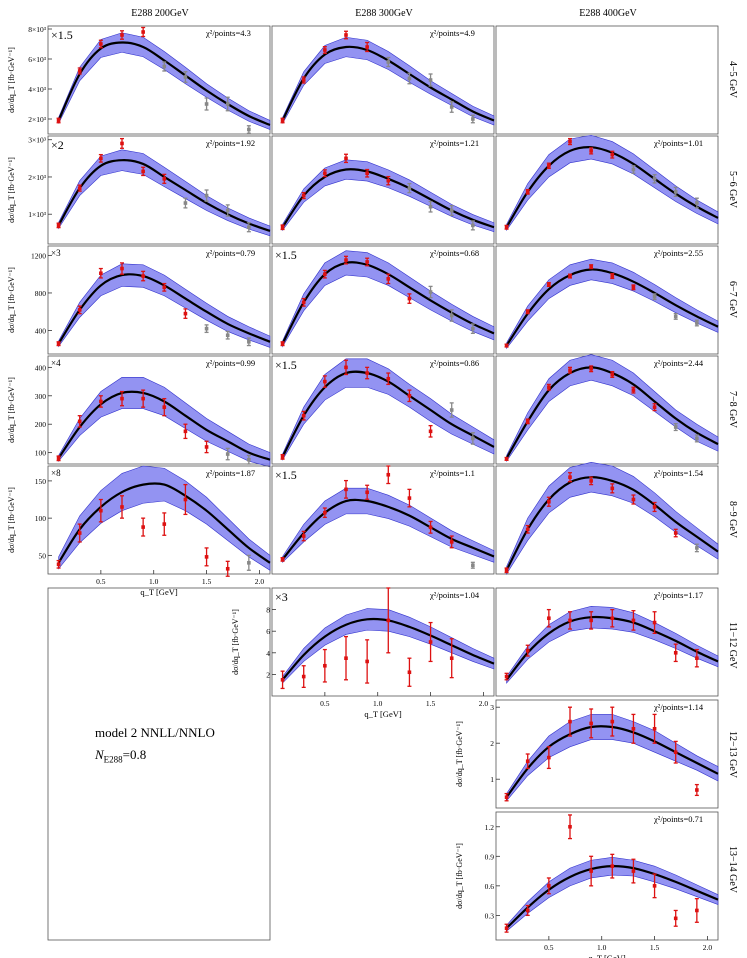 The image size is (747, 958). Describe the element at coordinates (41, 396) in the screenshot. I see `y-tick-label: 300` at that location.